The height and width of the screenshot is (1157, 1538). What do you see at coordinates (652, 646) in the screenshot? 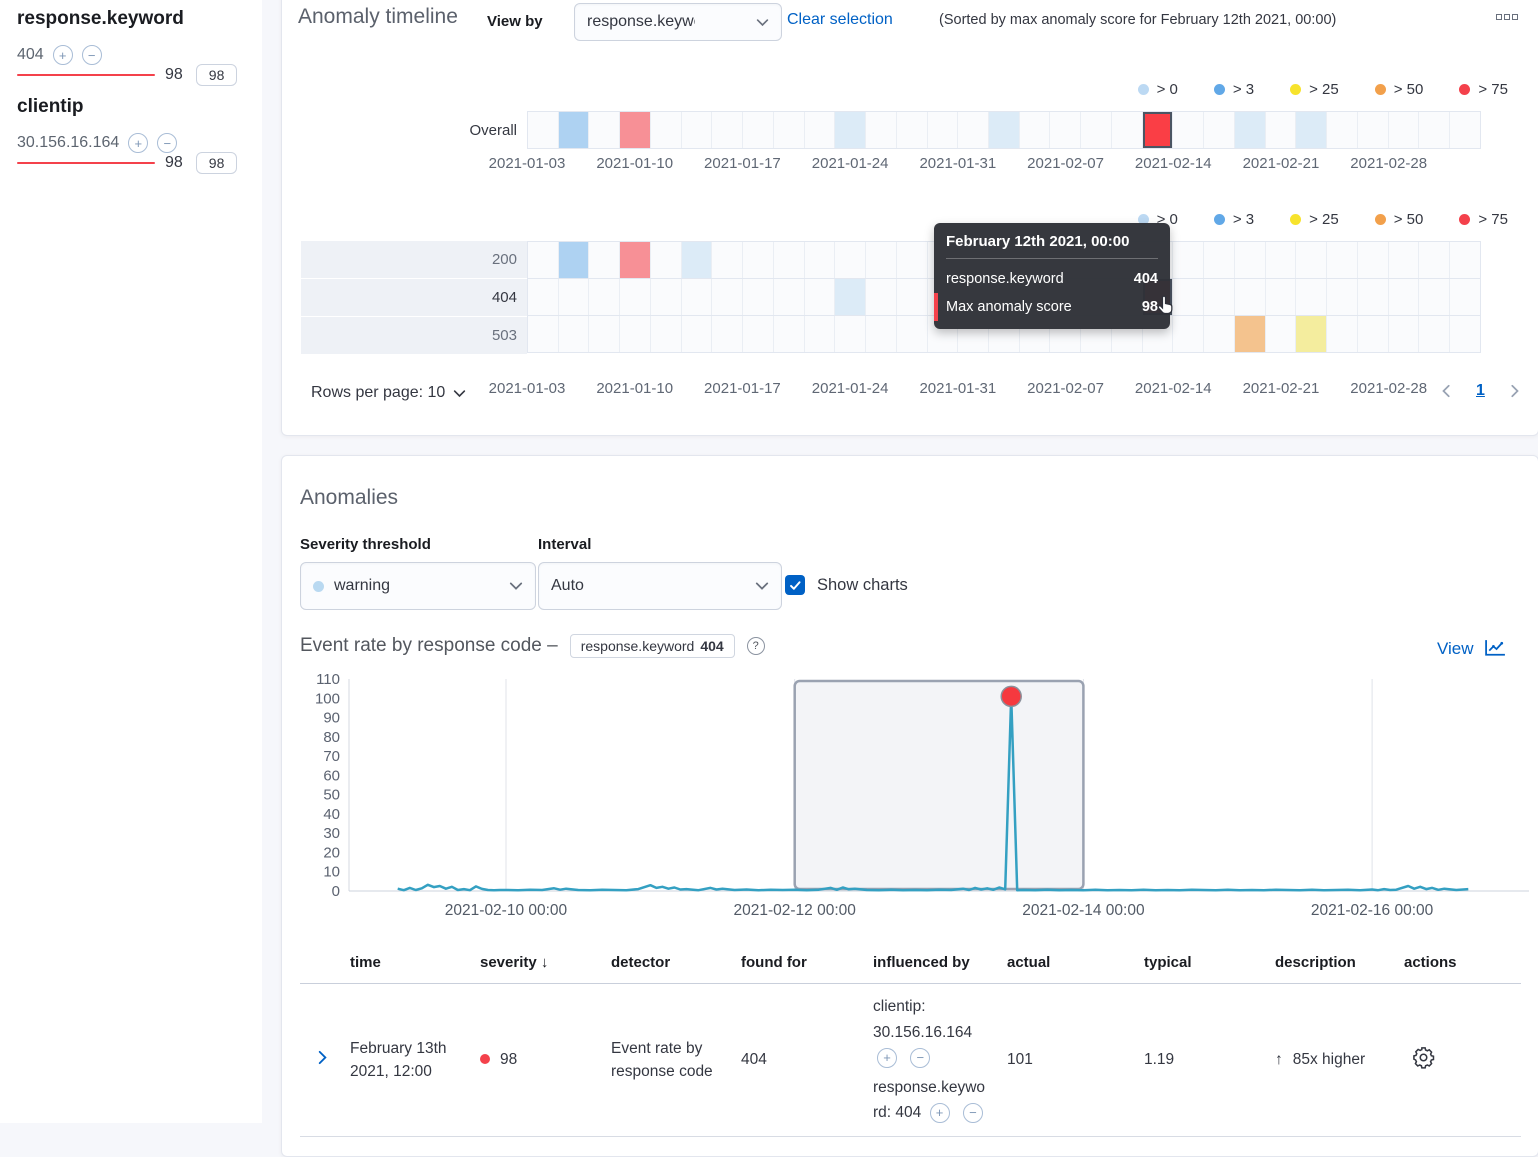
I see `chart-filter-badge: response.keyword 404` at bounding box center [652, 646].